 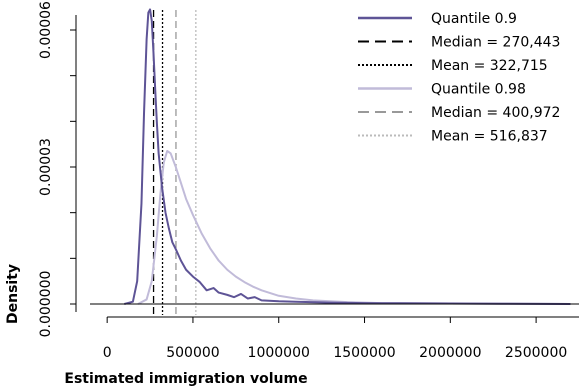 I want to click on legend-label-1: Quantile 0.9, so click(x=474, y=19).